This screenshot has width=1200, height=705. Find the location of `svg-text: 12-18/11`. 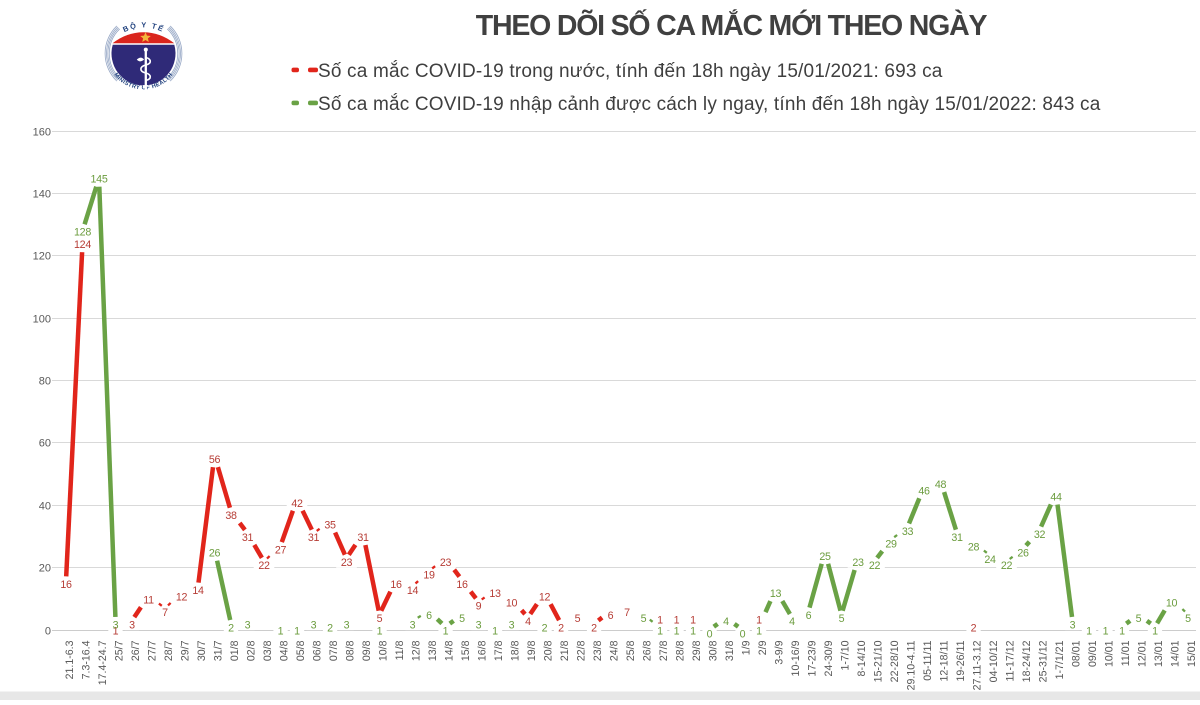

svg-text: 12-18/11 is located at coordinates (945, 660).